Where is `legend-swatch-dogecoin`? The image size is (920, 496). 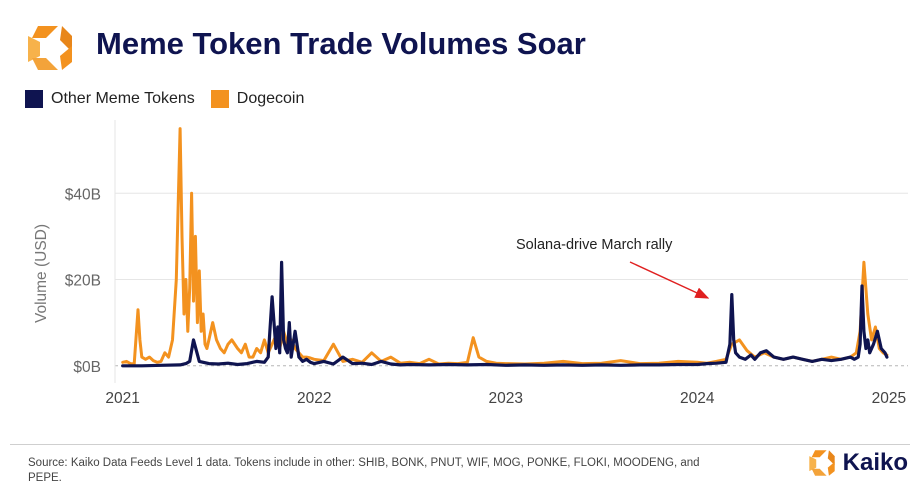 legend-swatch-dogecoin is located at coordinates (219, 99).